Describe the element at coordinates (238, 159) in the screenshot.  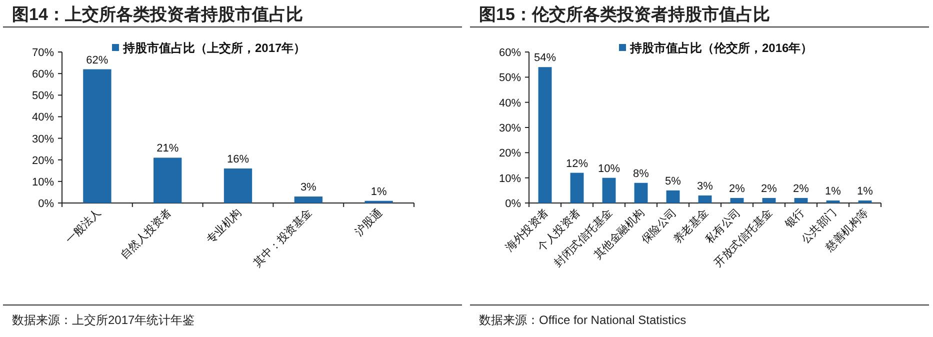
I see `data-label: 16%` at that location.